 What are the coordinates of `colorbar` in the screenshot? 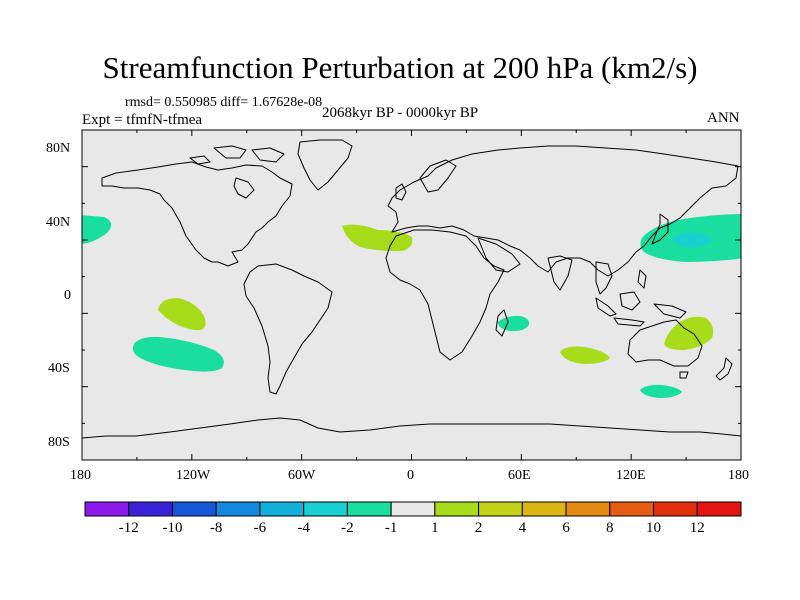 It's located at (413, 509).